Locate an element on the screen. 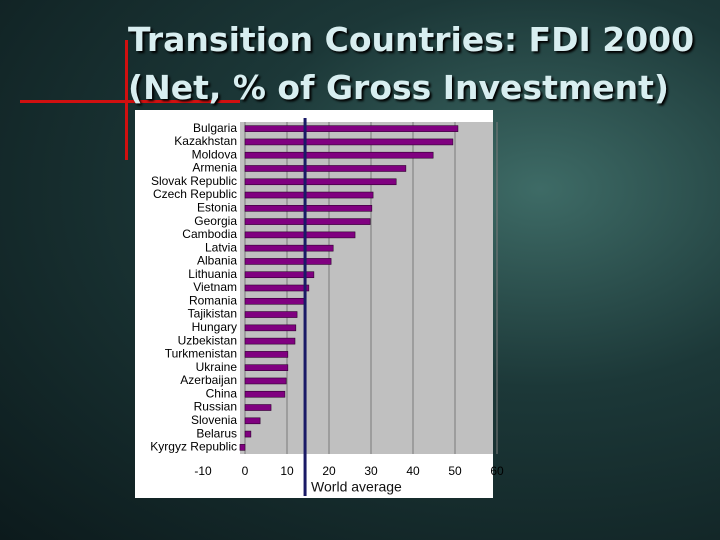 The height and width of the screenshot is (540, 720). y-tick-label: Ukraine is located at coordinates (217, 367).